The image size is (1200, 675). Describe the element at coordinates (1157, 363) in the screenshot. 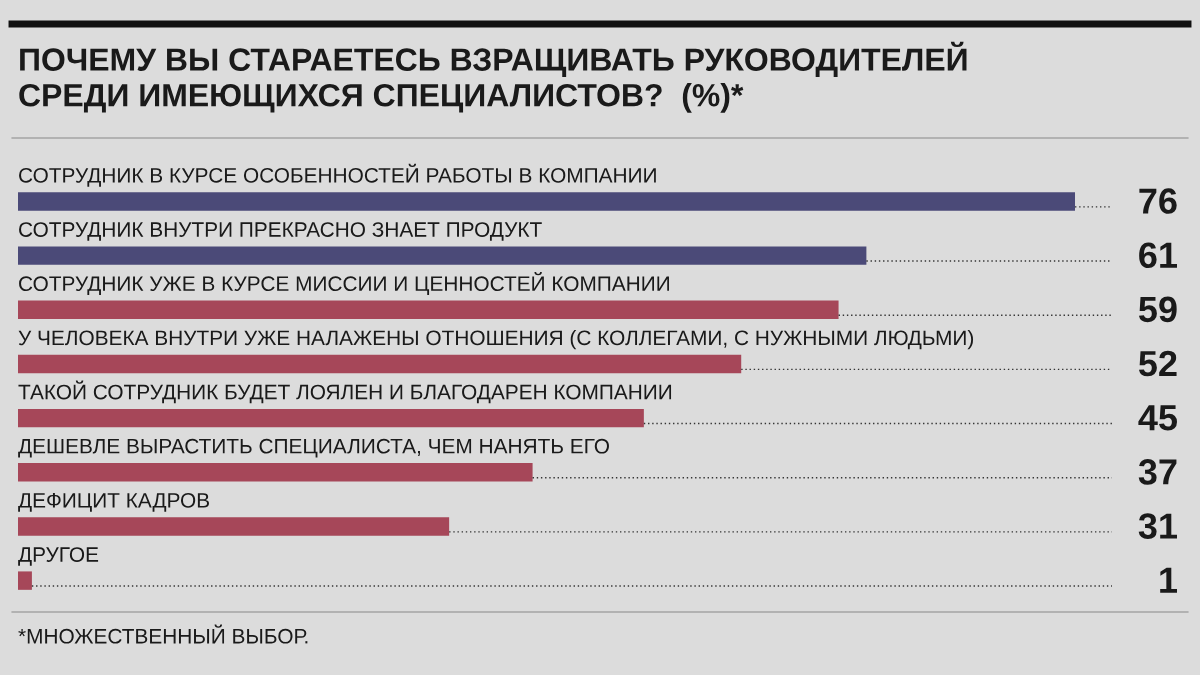

I see `data-label: 52` at that location.